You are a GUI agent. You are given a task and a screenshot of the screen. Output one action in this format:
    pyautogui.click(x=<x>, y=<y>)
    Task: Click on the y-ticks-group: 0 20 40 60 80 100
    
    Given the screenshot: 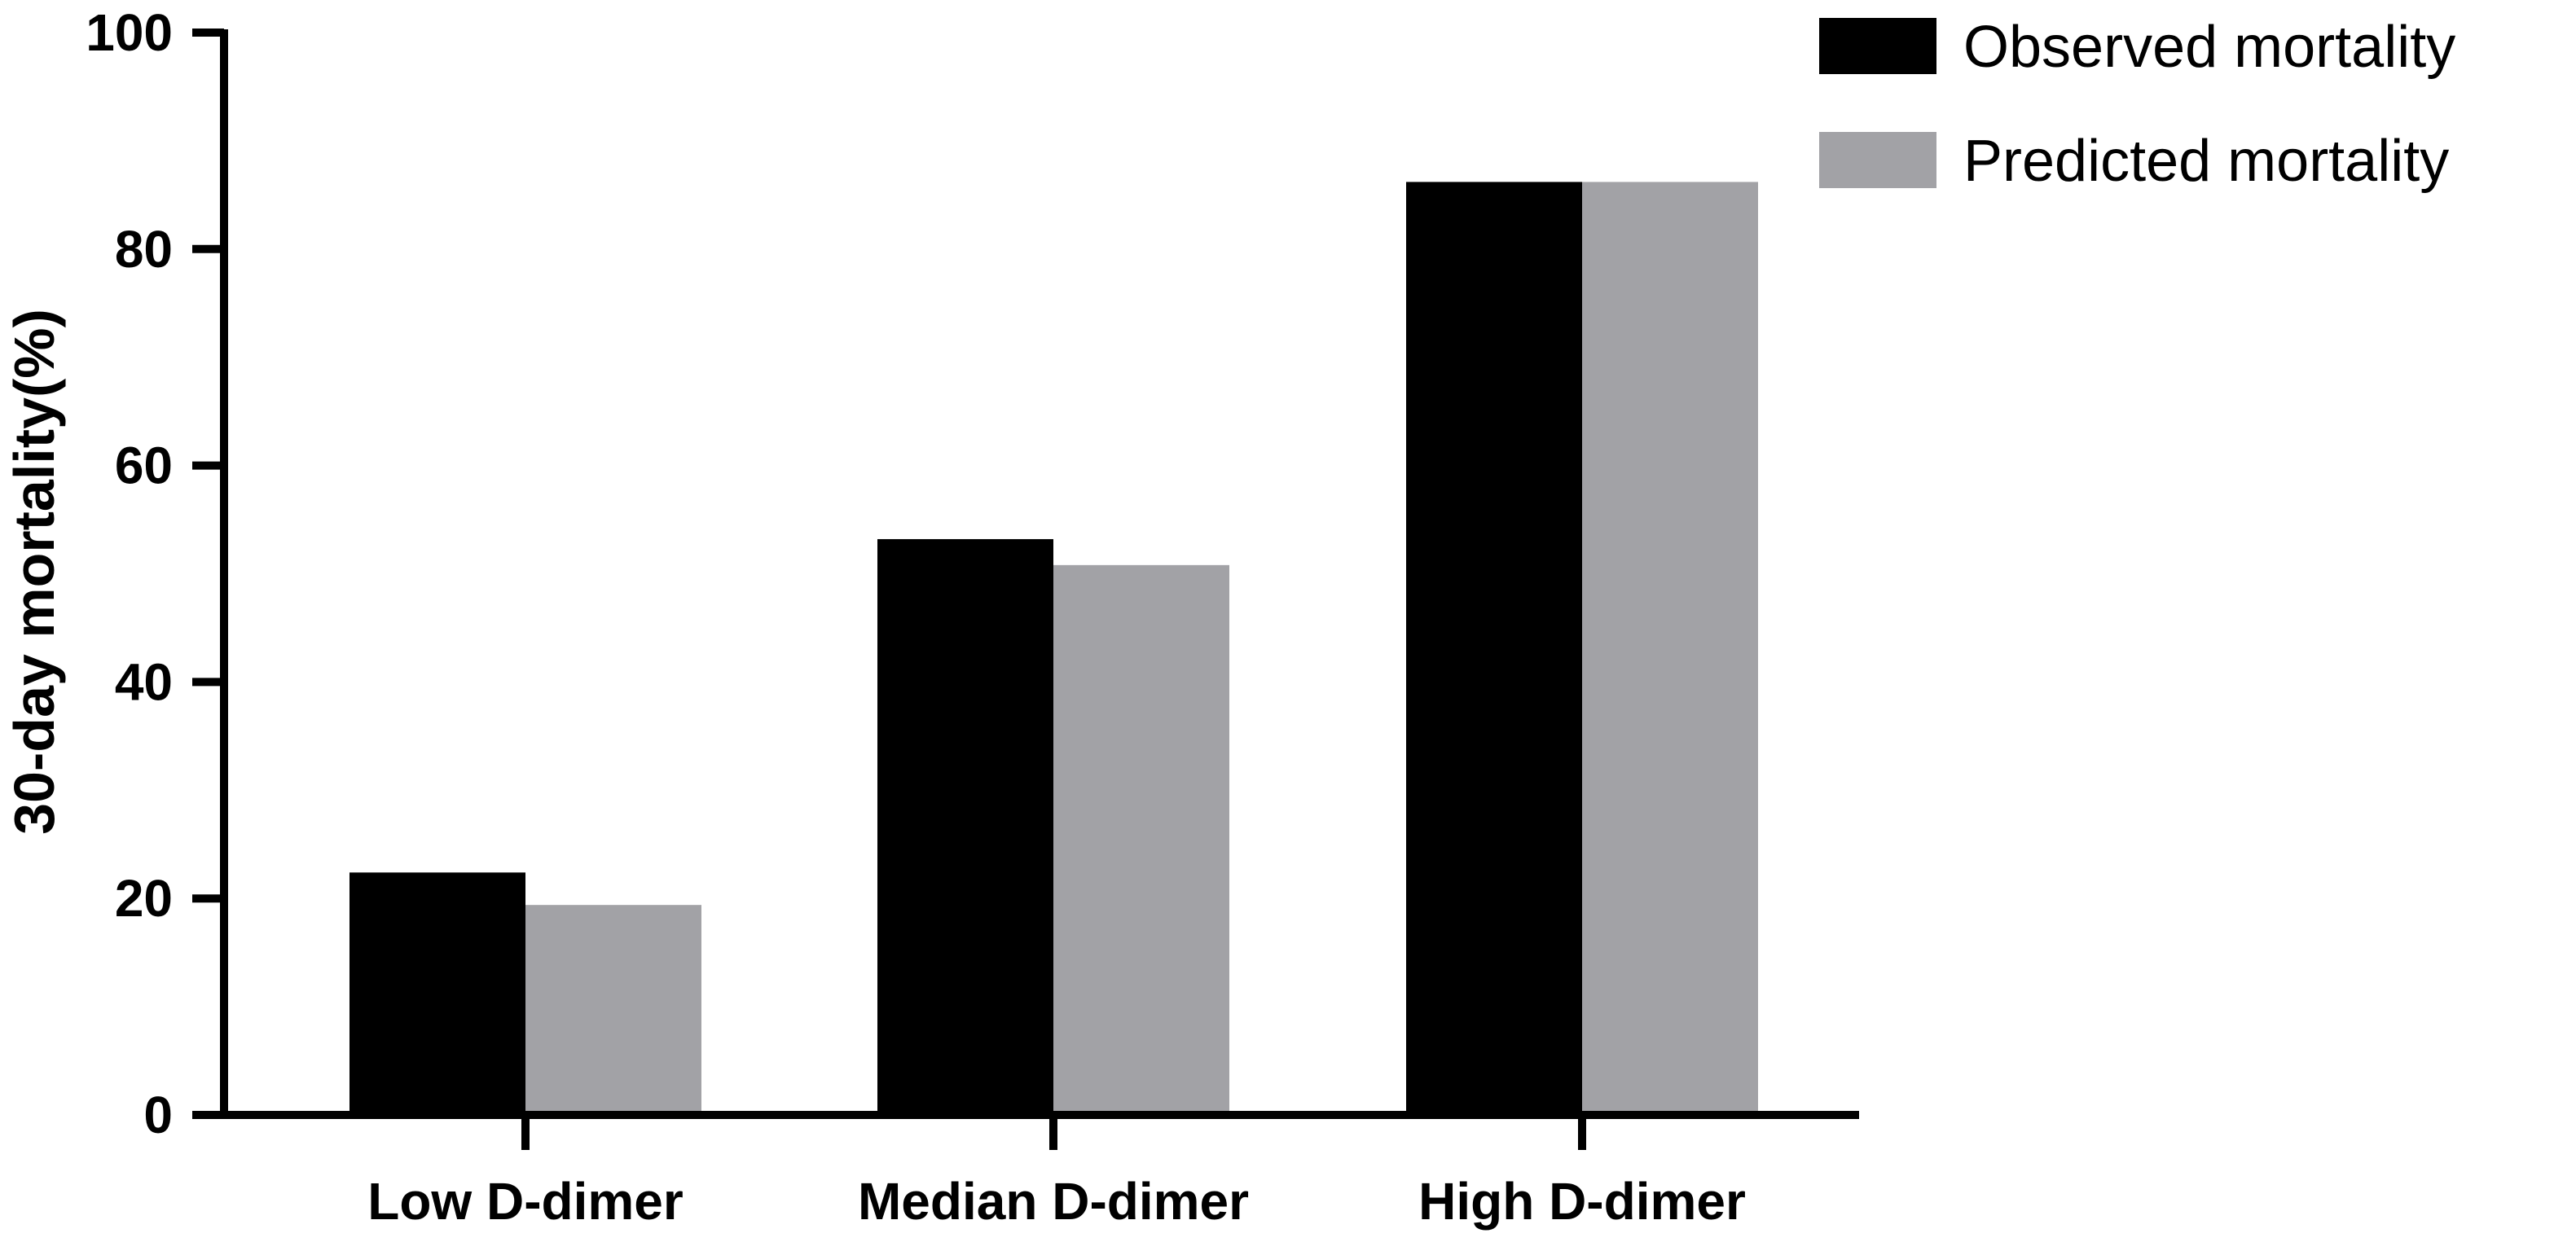 What is the action you would take?
    pyautogui.click(x=155, y=573)
    